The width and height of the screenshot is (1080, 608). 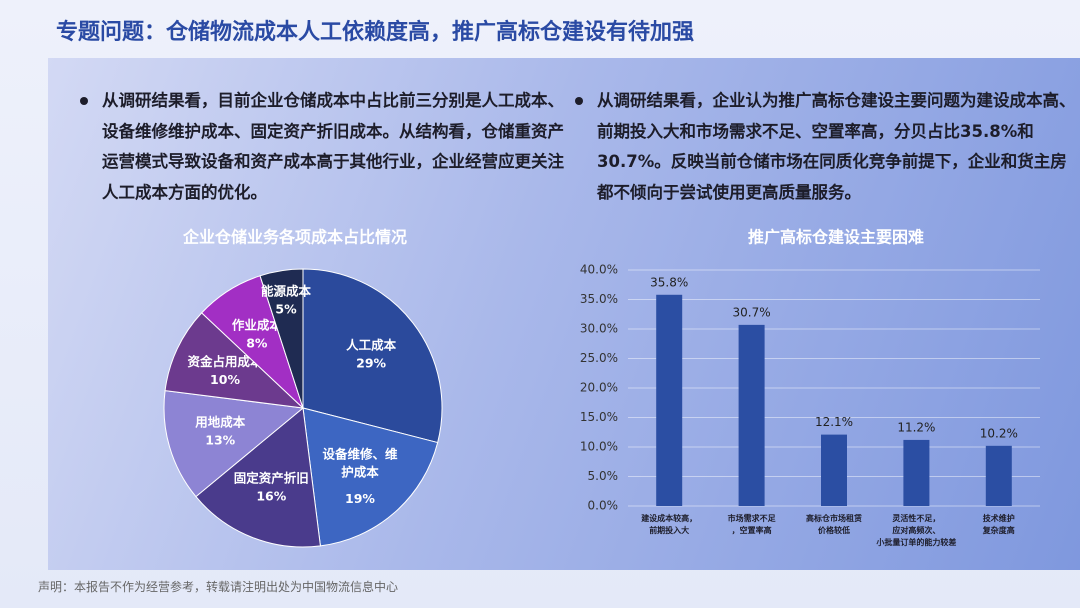 What do you see at coordinates (834, 524) in the screenshot?
I see `x-tick-label: 高标仓市场租赁 价格较低` at bounding box center [834, 524].